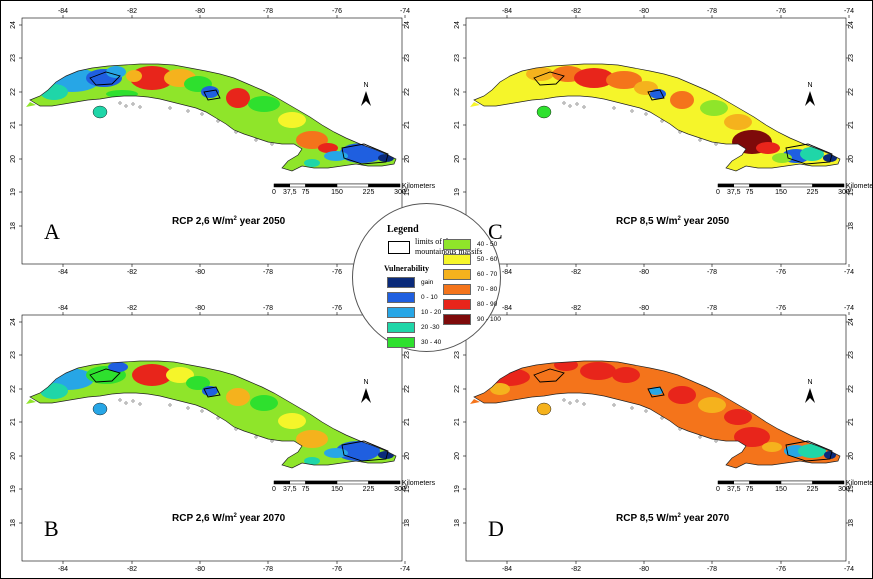 The width and height of the screenshot is (873, 579). I want to click on legend-item: 0 - 10, so click(412, 297).